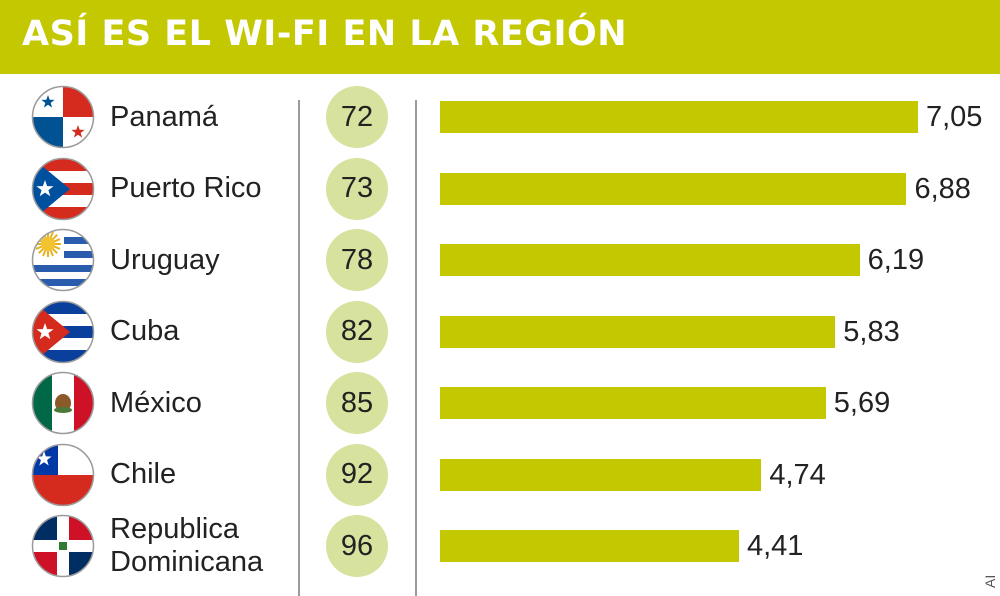 This screenshot has height=596, width=1000. What do you see at coordinates (942, 188) in the screenshot?
I see `value-label: 6,88` at bounding box center [942, 188].